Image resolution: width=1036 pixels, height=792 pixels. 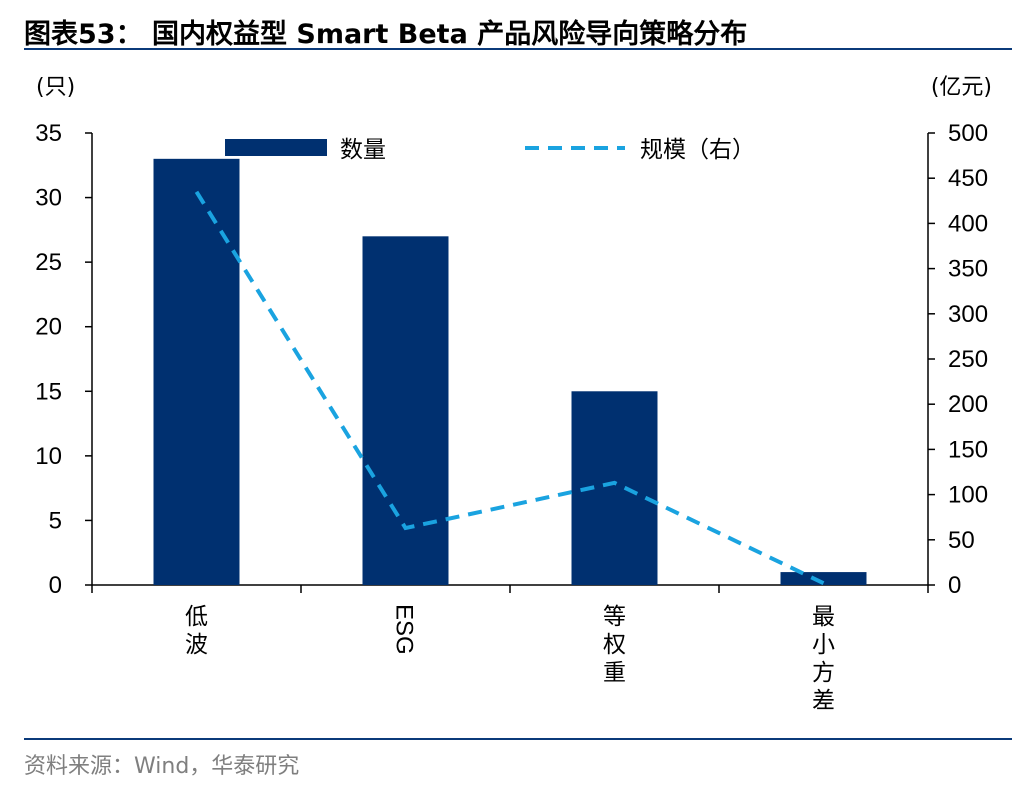 I want to click on right-tick-label: 300, so click(x=968, y=314).